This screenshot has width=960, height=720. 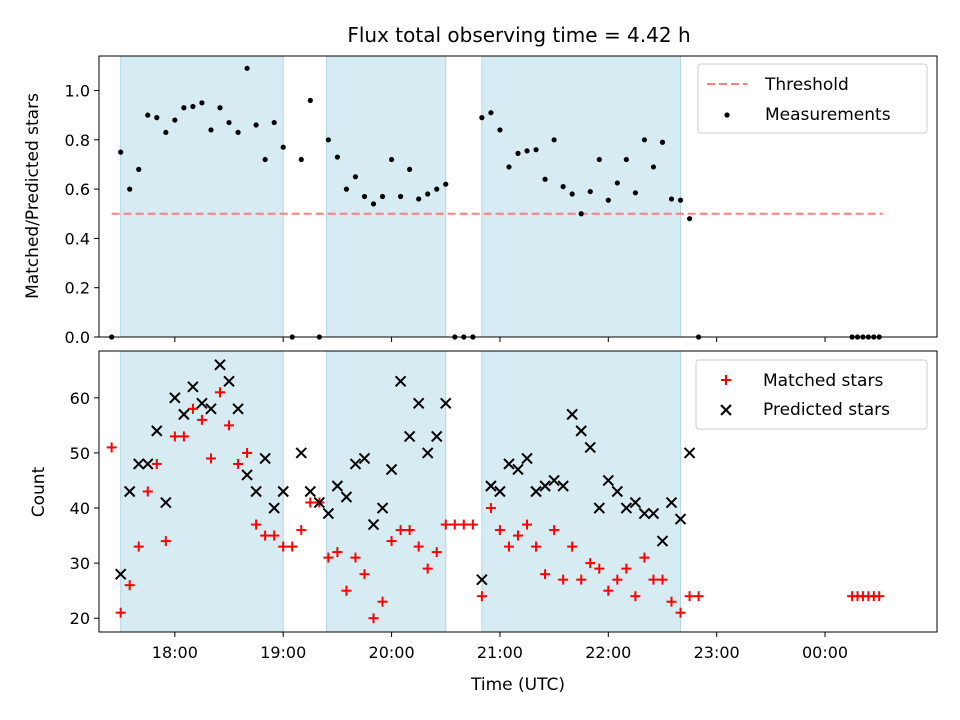 I want to click on legend-measurements-label: Measurements, so click(x=828, y=115).